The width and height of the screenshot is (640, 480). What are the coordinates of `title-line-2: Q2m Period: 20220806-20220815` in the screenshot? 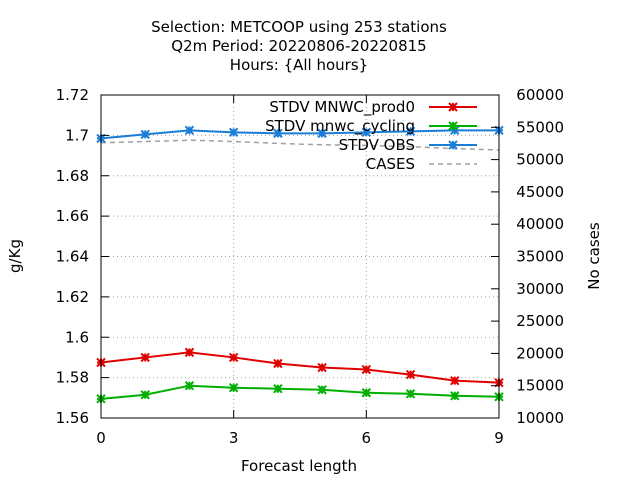 It's located at (298, 46).